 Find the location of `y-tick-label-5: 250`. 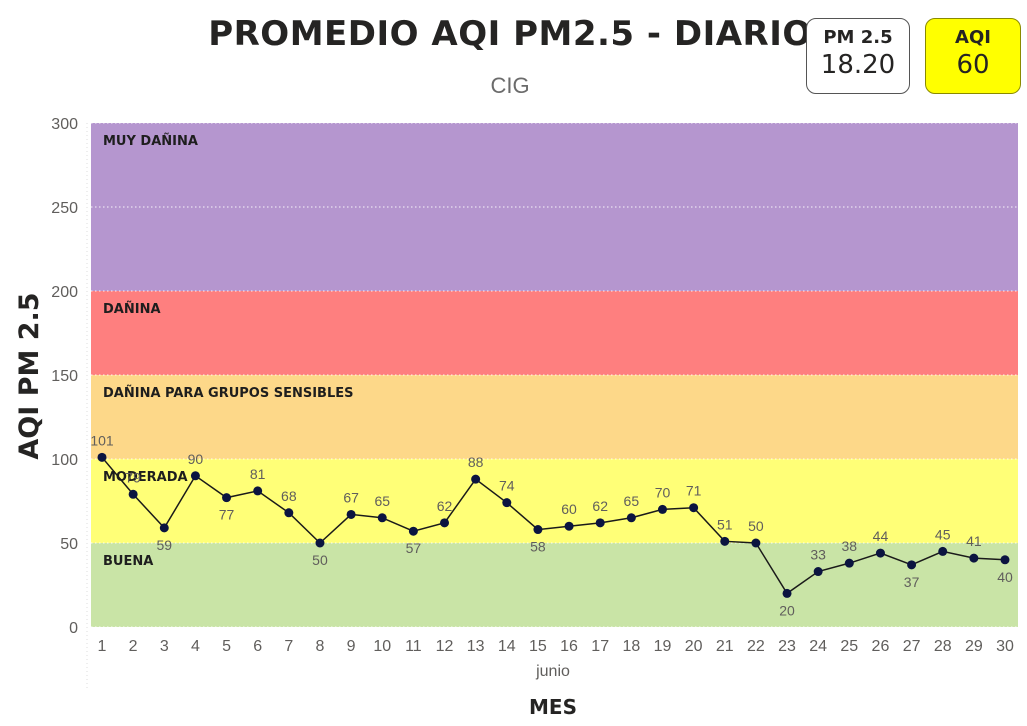

y-tick-label-5: 250 is located at coordinates (64, 208).